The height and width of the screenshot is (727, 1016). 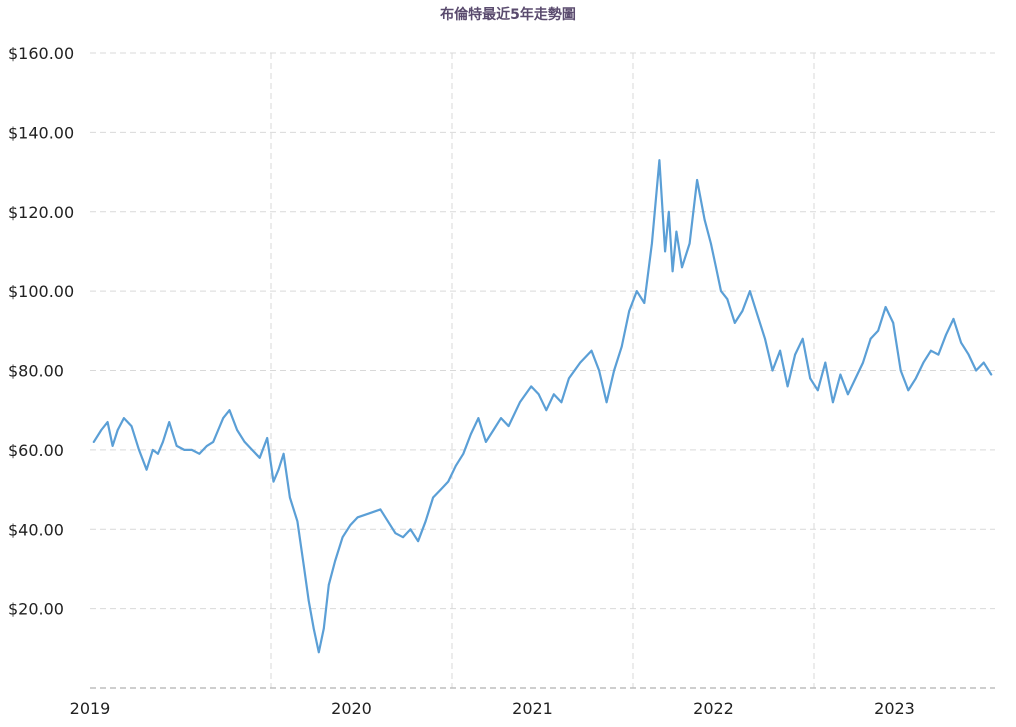 I want to click on y-tick-label: $20.00, so click(x=36, y=609).